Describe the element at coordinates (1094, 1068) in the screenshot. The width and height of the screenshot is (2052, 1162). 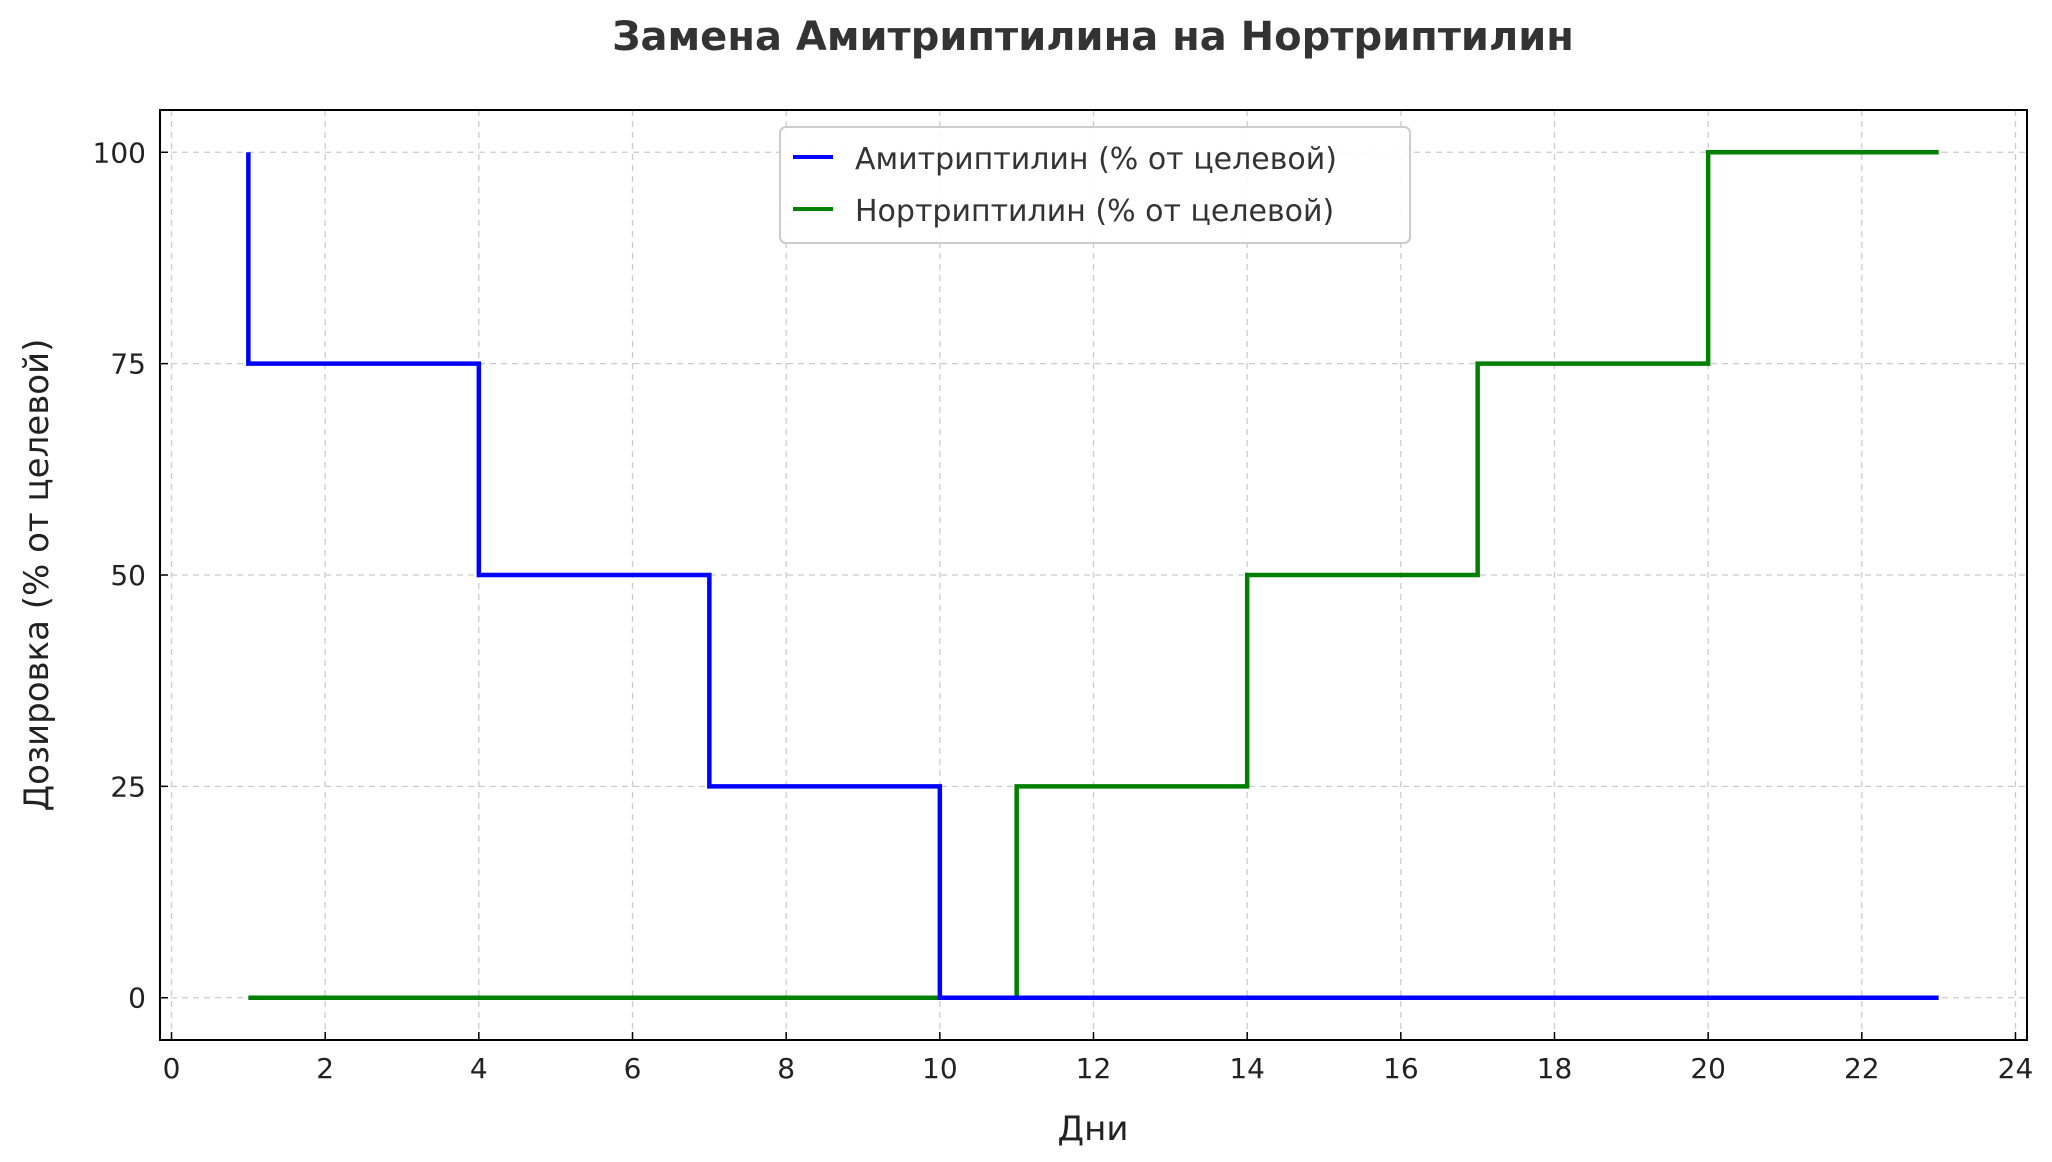
I see `x-tick-label: 12` at that location.